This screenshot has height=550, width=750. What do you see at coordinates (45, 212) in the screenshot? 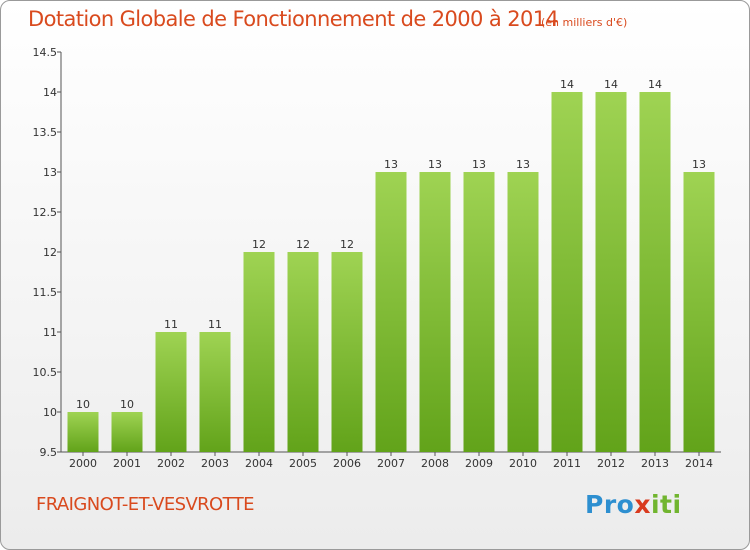
I see `y-tick-label: 12.5` at bounding box center [45, 212].